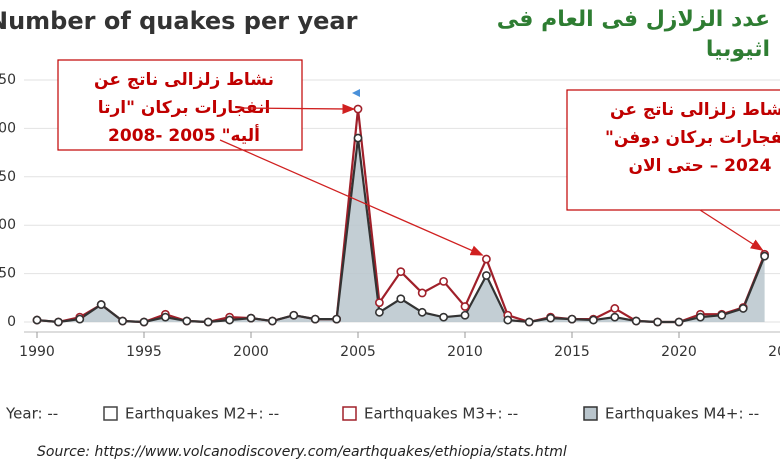 Image resolution: width=780 pixels, height=470 pixels. What do you see at coordinates (358, 352) in the screenshot?
I see `x-tick-label: 2005` at bounding box center [358, 352].